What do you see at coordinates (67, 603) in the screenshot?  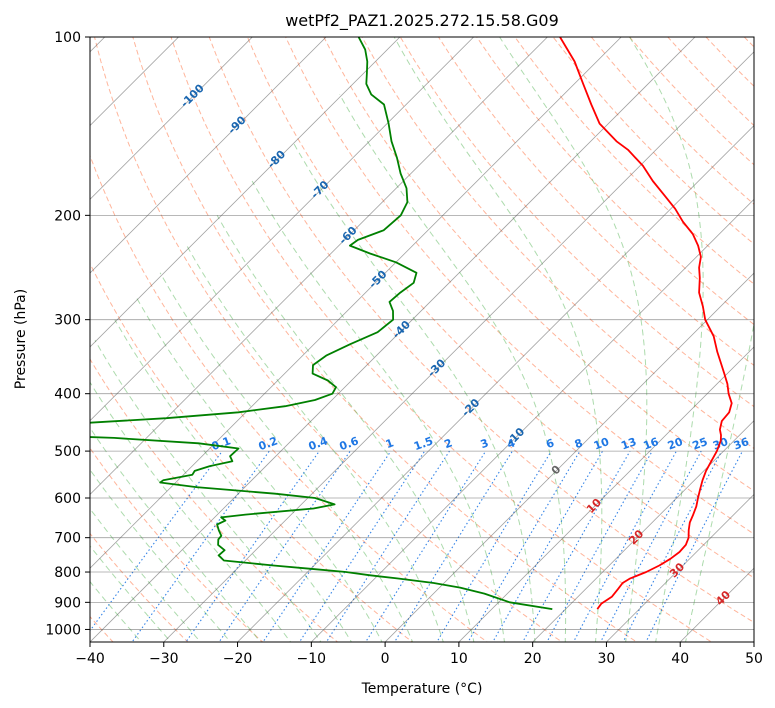 I see `y-tick-label: 900` at bounding box center [67, 603].